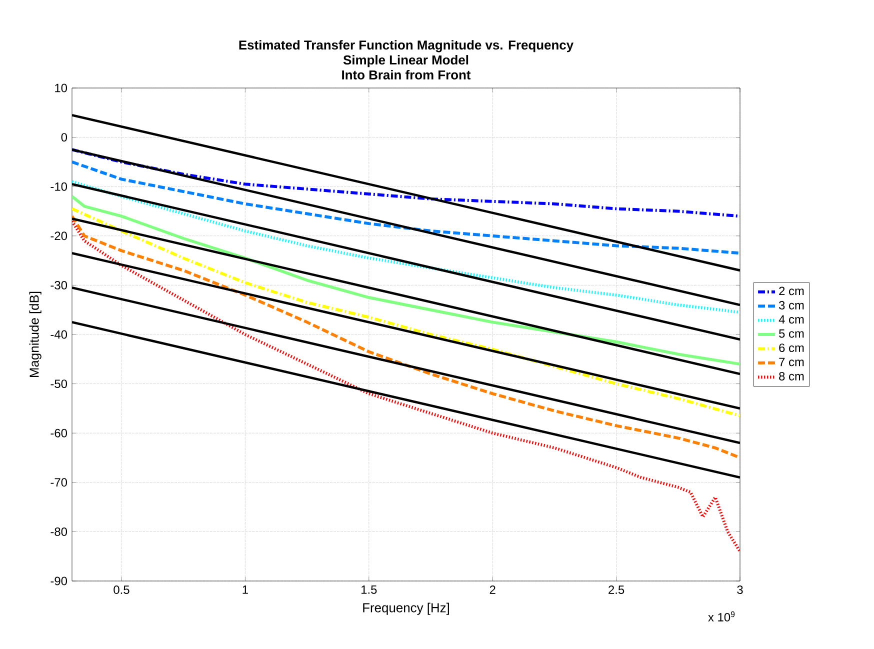  I want to click on y-tick-label: 10, so click(61, 88).